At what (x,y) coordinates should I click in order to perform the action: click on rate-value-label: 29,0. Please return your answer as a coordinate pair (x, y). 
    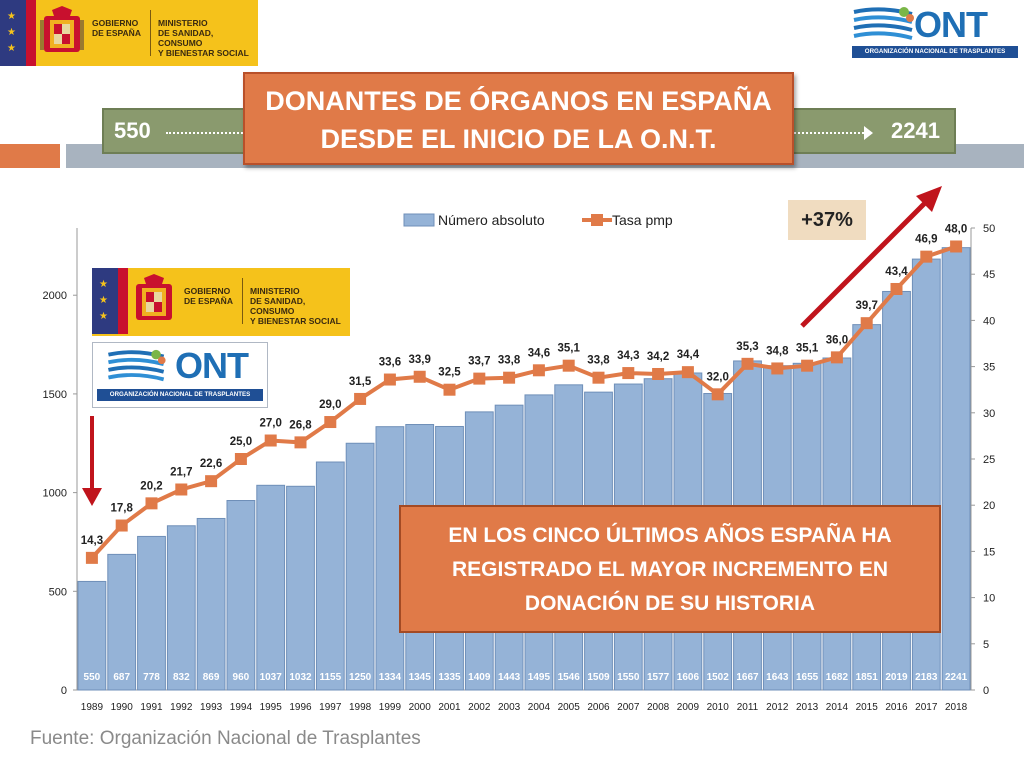
    Looking at the image, I should click on (330, 405).